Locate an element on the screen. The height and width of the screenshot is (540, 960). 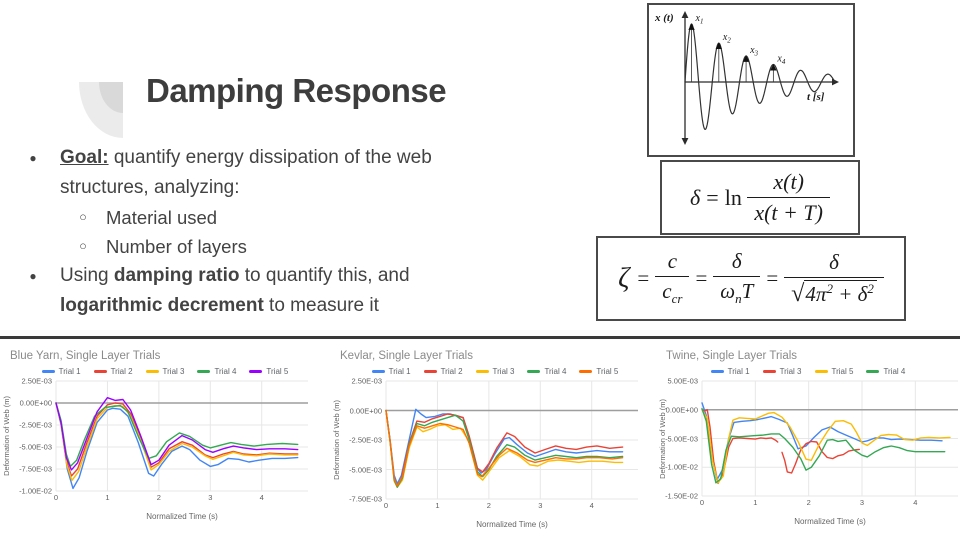
fraction-denominator: x(t + T) is located at coordinates (788, 212).